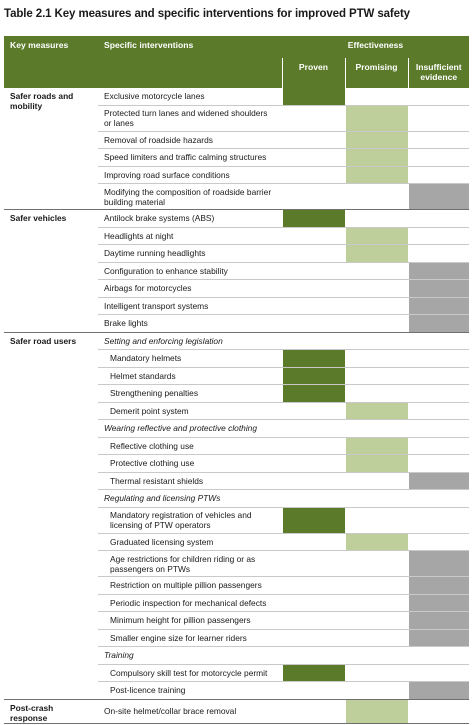 This screenshot has width=474, height=725. I want to click on intervention: Removal of roadside hazards, so click(190, 140).